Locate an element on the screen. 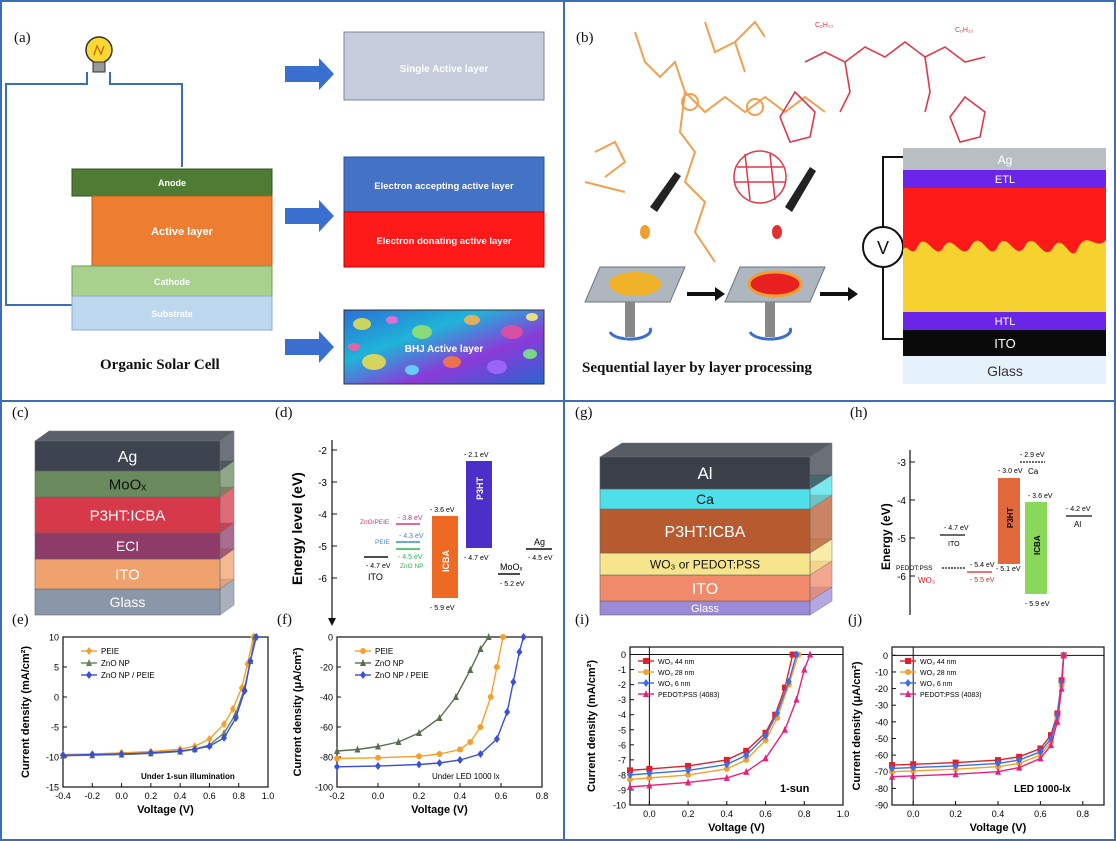 This screenshot has width=1116, height=841. acceptor-label: Electron accepting active layer is located at coordinates (444, 186).